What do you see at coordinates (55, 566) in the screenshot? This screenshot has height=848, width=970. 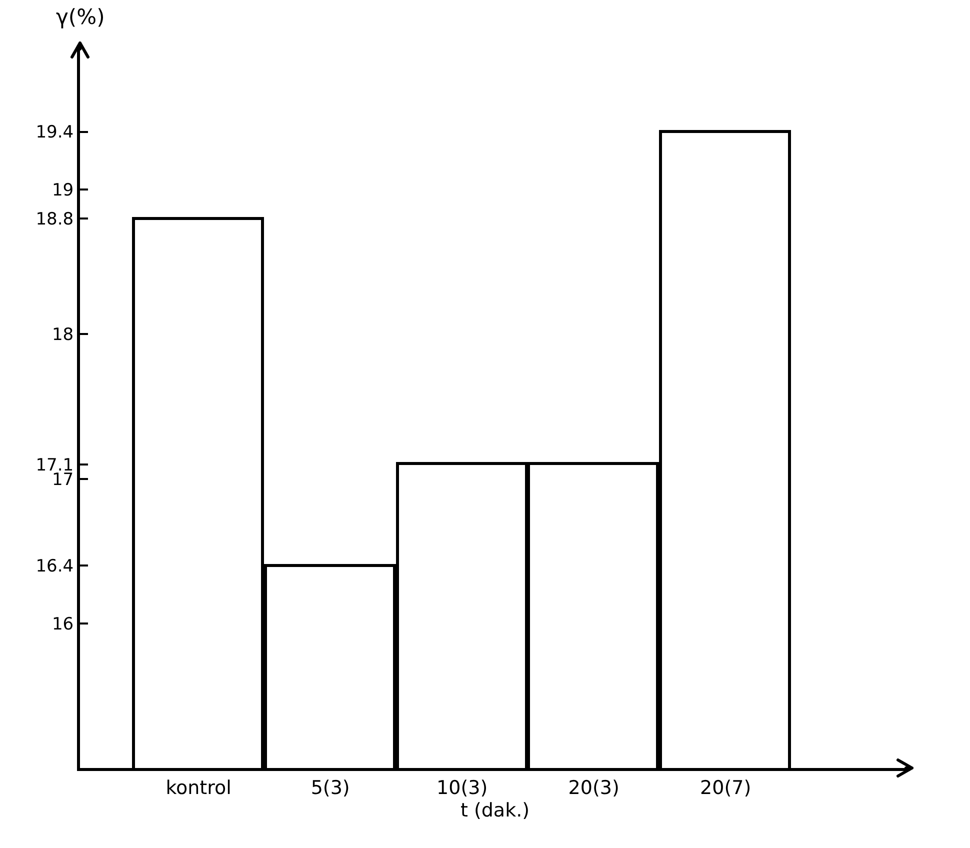 I see `y-tick-label: 16.4` at bounding box center [55, 566].